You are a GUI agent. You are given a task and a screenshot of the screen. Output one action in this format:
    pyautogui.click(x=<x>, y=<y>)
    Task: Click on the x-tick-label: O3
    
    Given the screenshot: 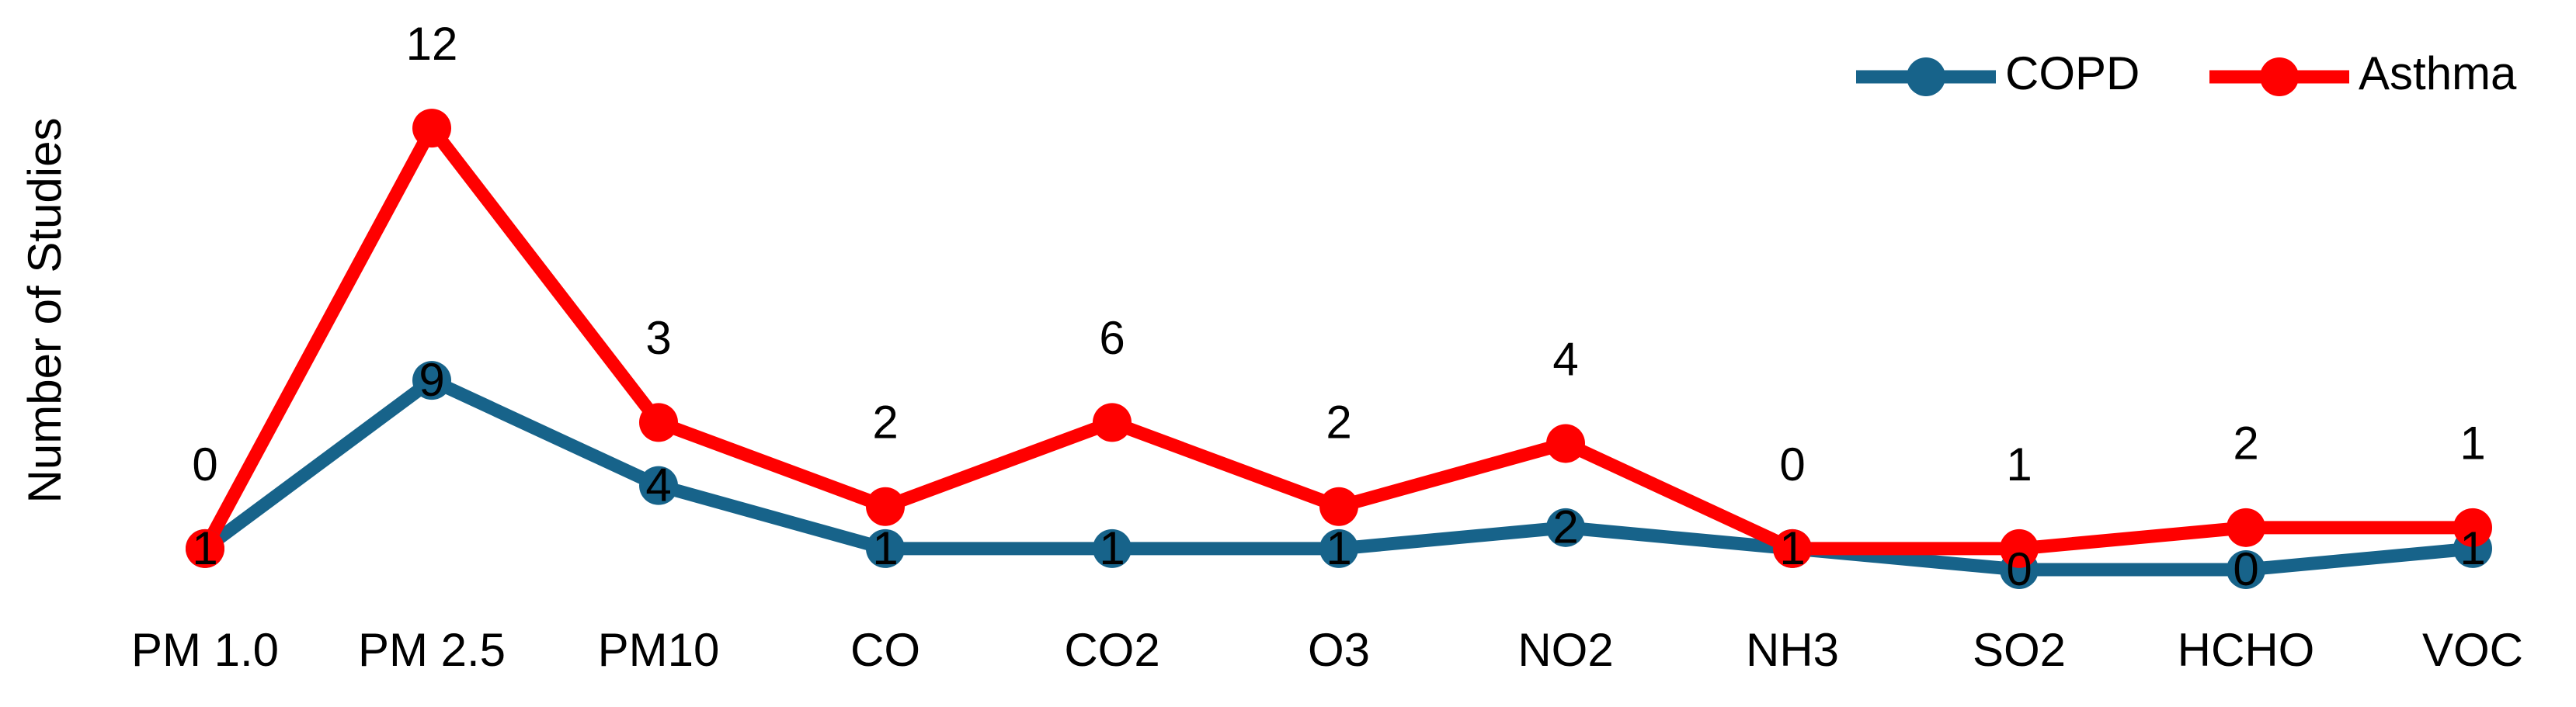 What is the action you would take?
    pyautogui.click(x=1339, y=650)
    